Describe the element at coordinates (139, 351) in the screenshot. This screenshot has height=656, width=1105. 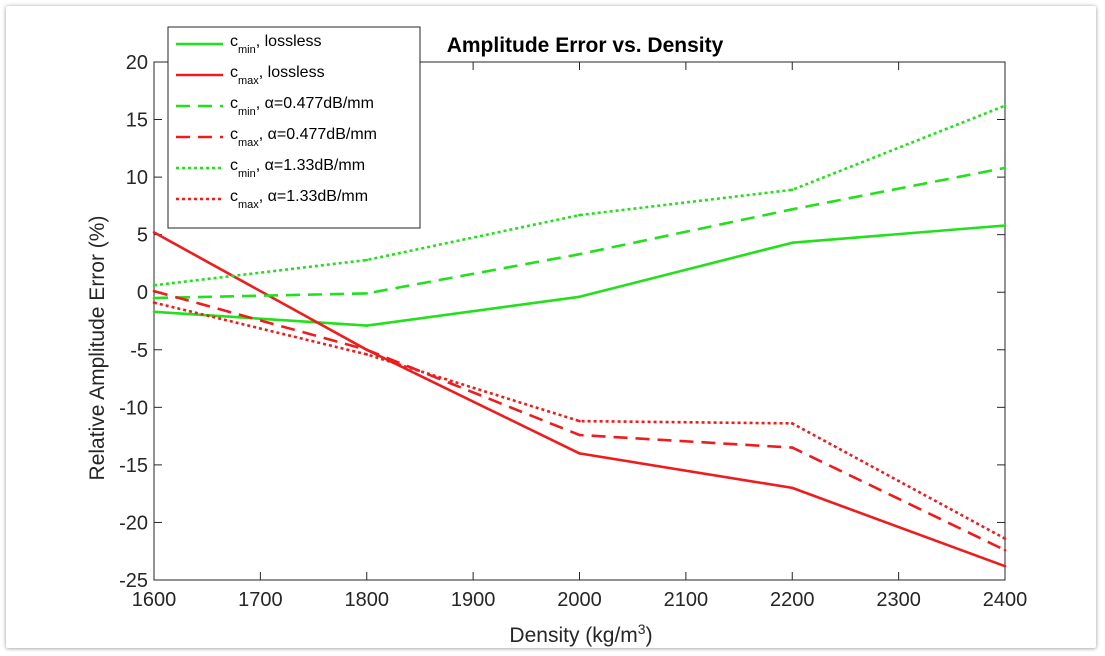
I see `y-tick-label: -5` at that location.